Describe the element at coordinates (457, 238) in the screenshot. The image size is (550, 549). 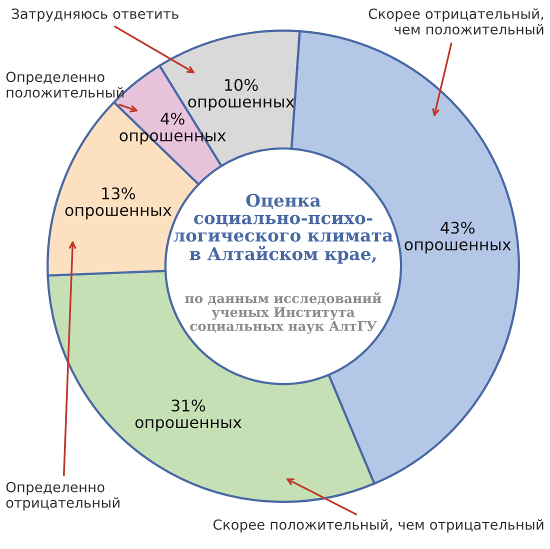
I see `data-label: 43% опрошенных` at that location.